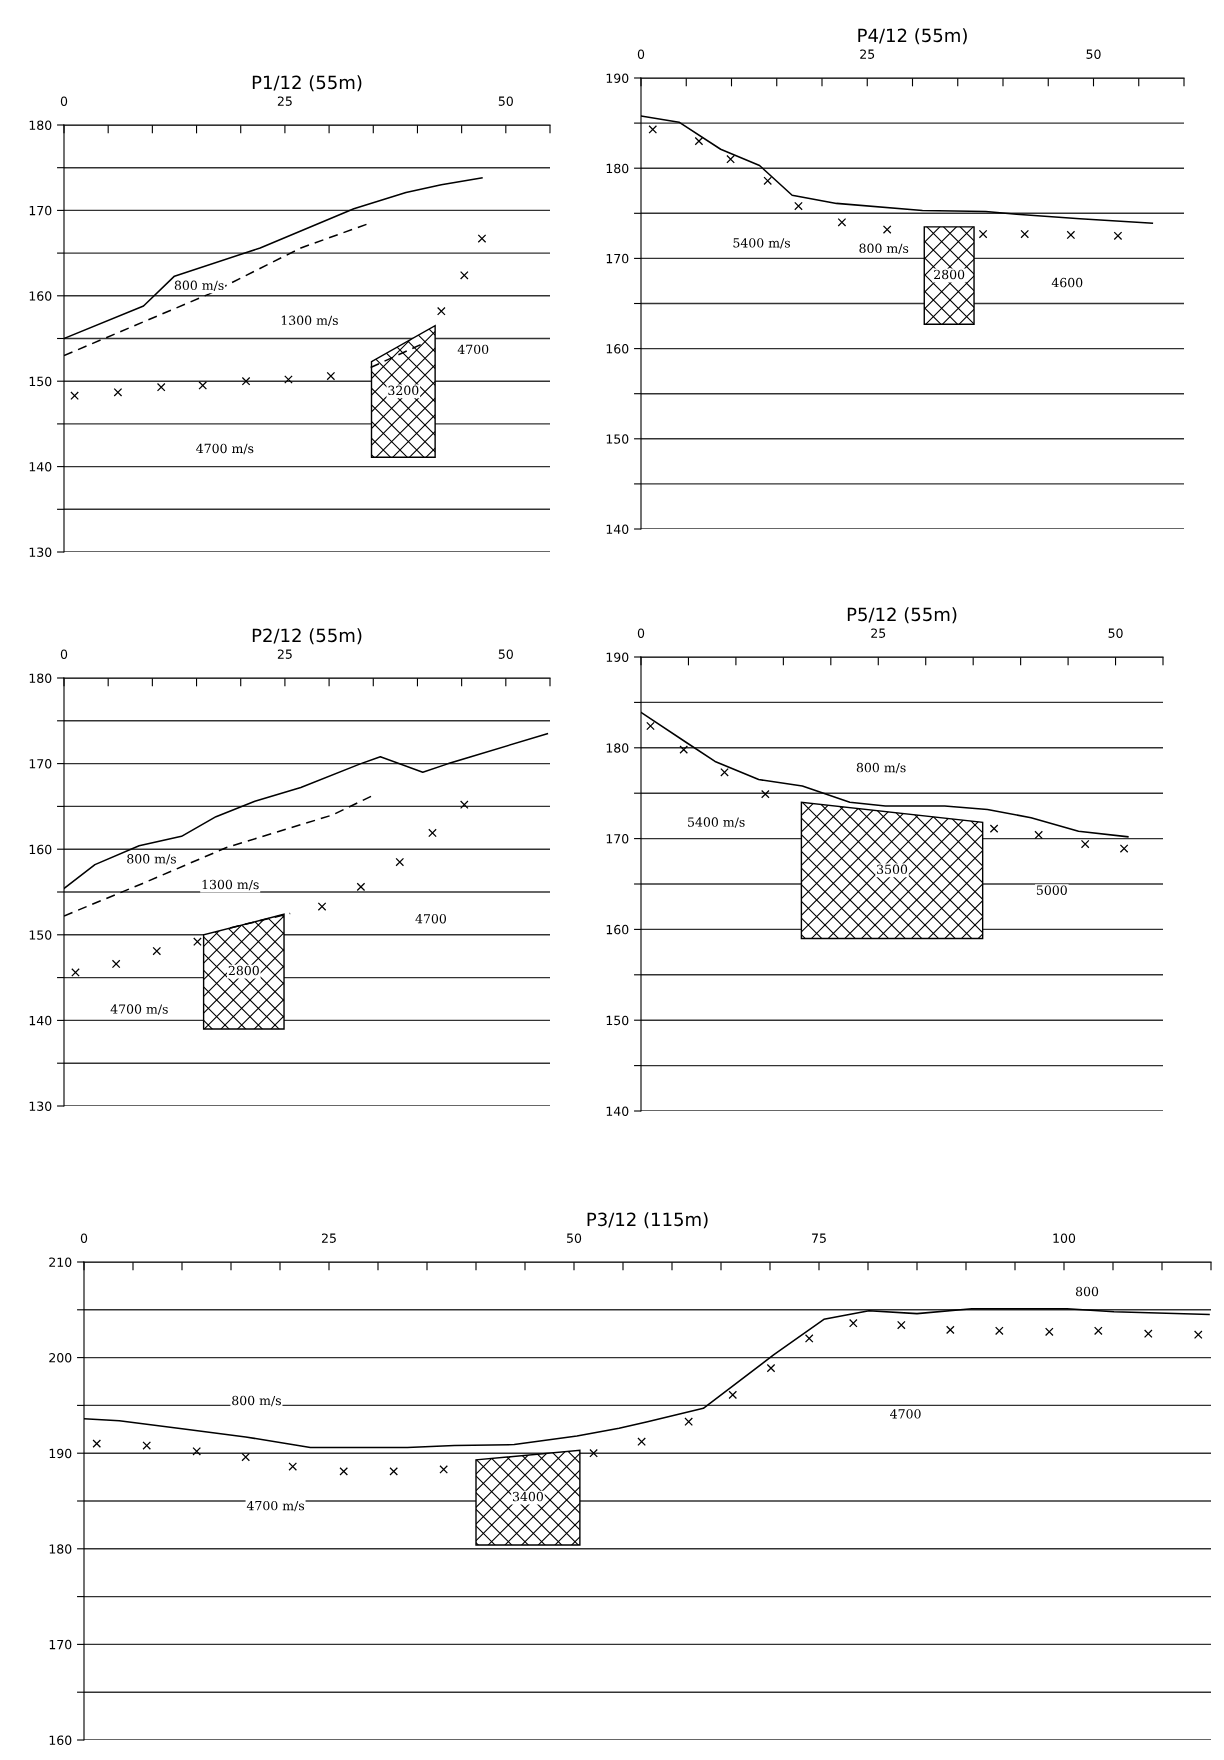 Image resolution: width=1224 pixels, height=1760 pixels. I want to click on x-tick-label: 100, so click(1064, 1238).